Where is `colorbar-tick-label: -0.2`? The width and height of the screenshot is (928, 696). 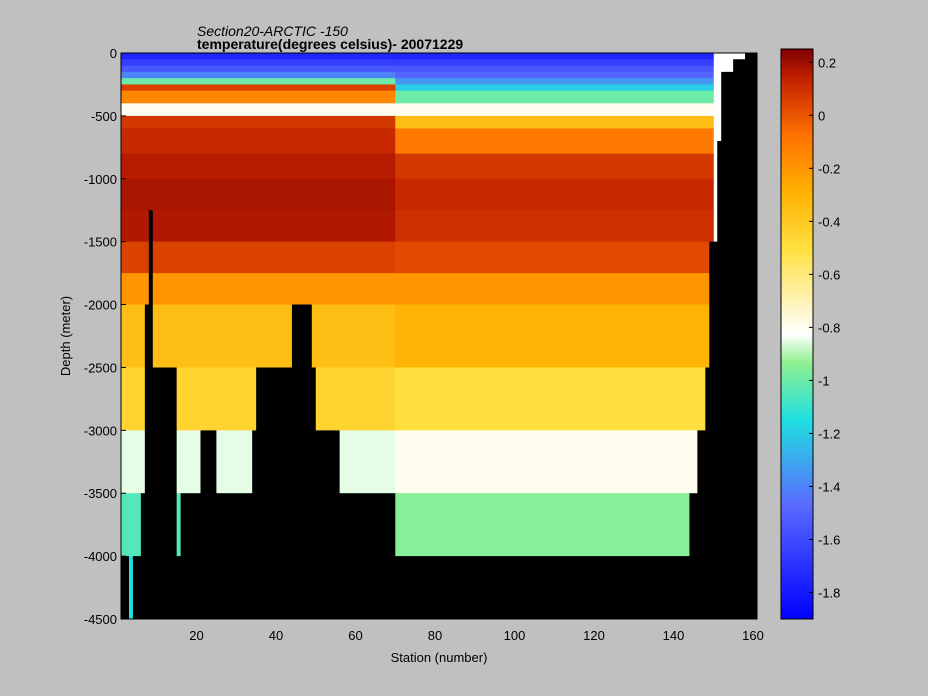 colorbar-tick-label: -0.2 is located at coordinates (829, 168).